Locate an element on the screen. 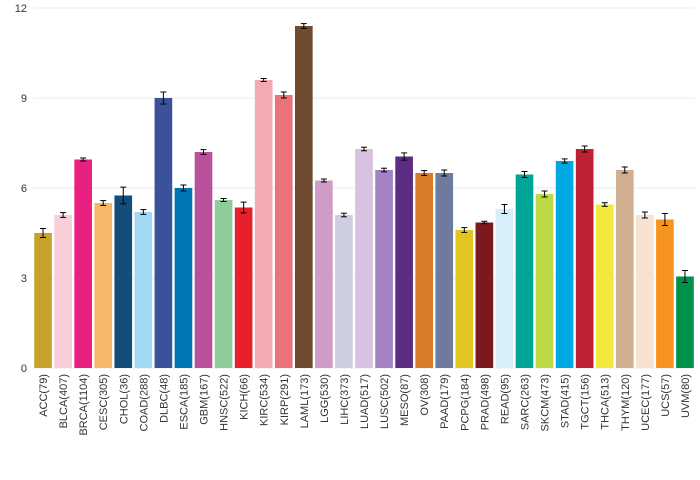 The image size is (700, 480). x-tick-label: LUAD(517) is located at coordinates (365, 401).